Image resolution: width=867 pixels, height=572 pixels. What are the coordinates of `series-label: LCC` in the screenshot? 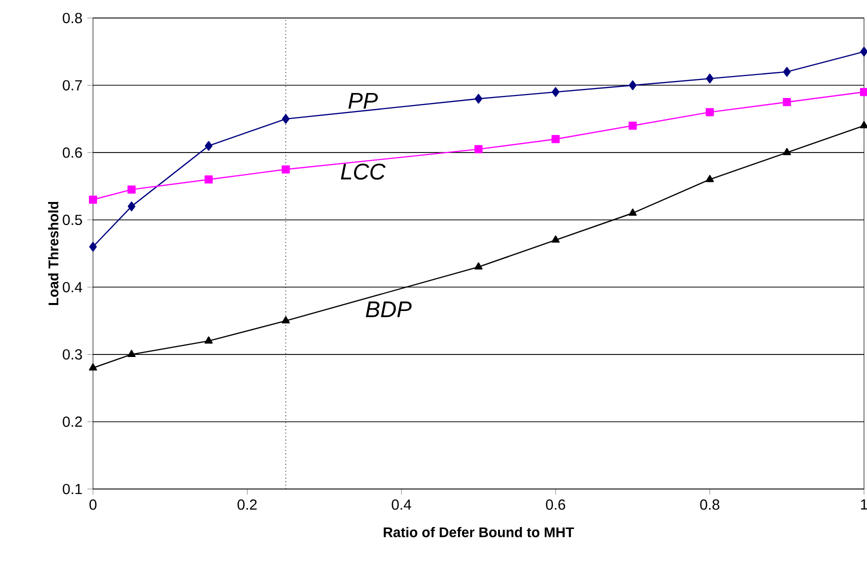 It's located at (363, 172).